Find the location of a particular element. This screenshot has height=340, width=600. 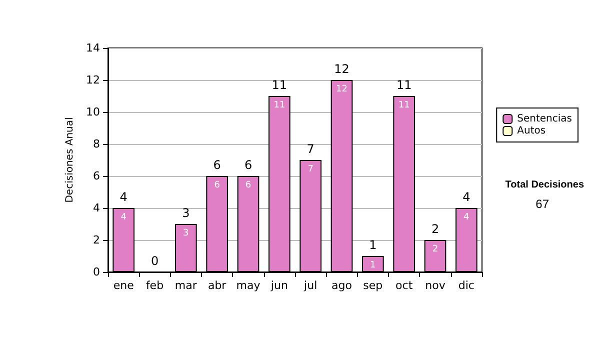

x-tick-label: ago is located at coordinates (342, 285).